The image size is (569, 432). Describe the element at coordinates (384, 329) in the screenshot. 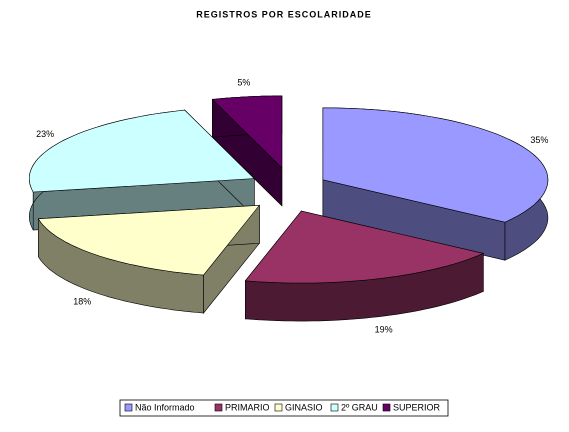

I see `data-label: 19%` at that location.